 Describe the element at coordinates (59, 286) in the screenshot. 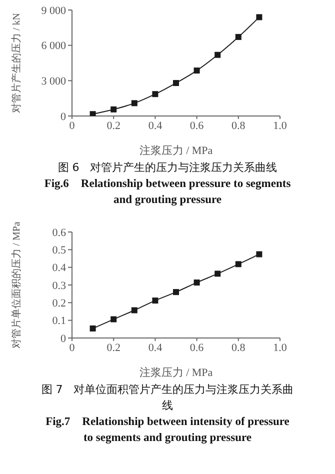

I see `y-tick-label: 0.3` at that location.